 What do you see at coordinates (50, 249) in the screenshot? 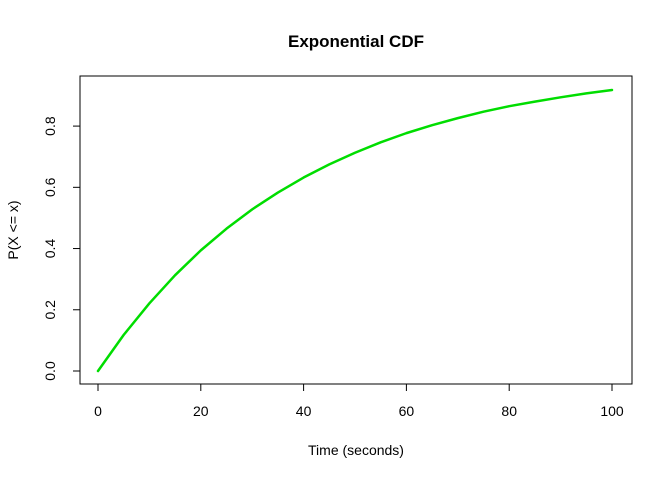
I see `y-tick-label: 0.4` at bounding box center [50, 249].